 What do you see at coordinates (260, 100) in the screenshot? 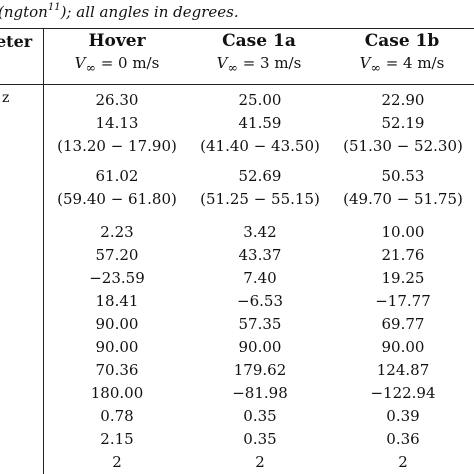
I see `table-cell: 25.00` at bounding box center [260, 100].